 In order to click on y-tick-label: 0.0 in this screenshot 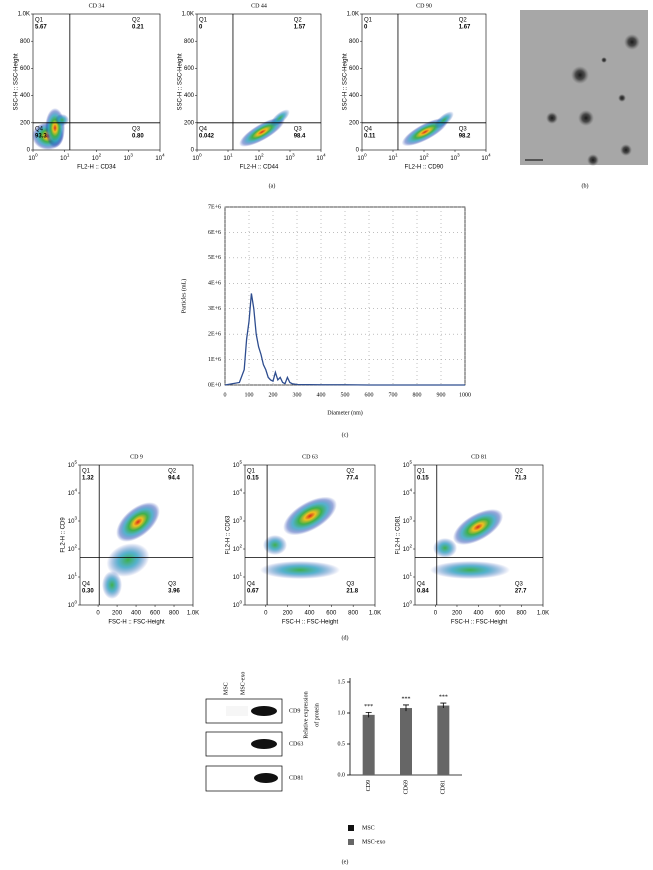, I will do `click(342, 775)`.